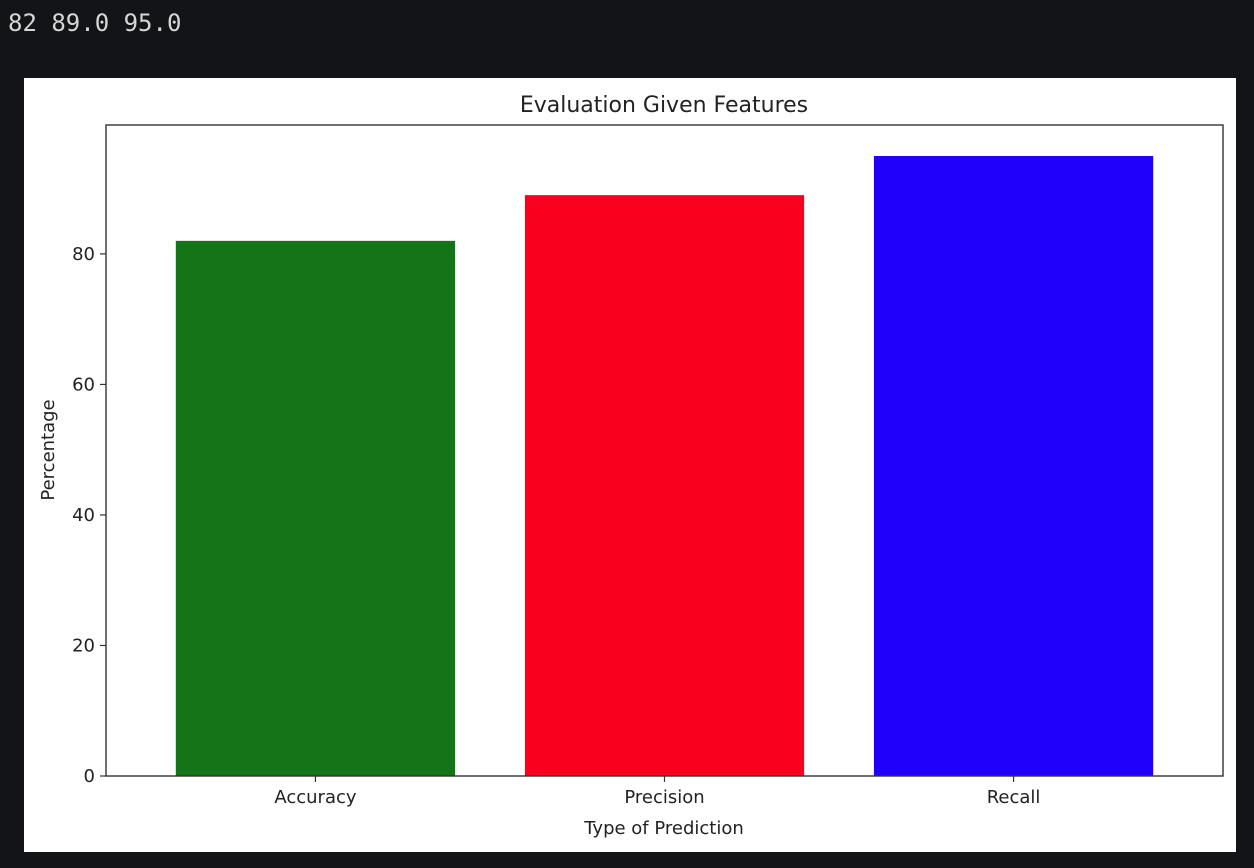 Image resolution: width=1254 pixels, height=868 pixels. I want to click on y-axis: 0 20 40 60 80, so click(89, 515).